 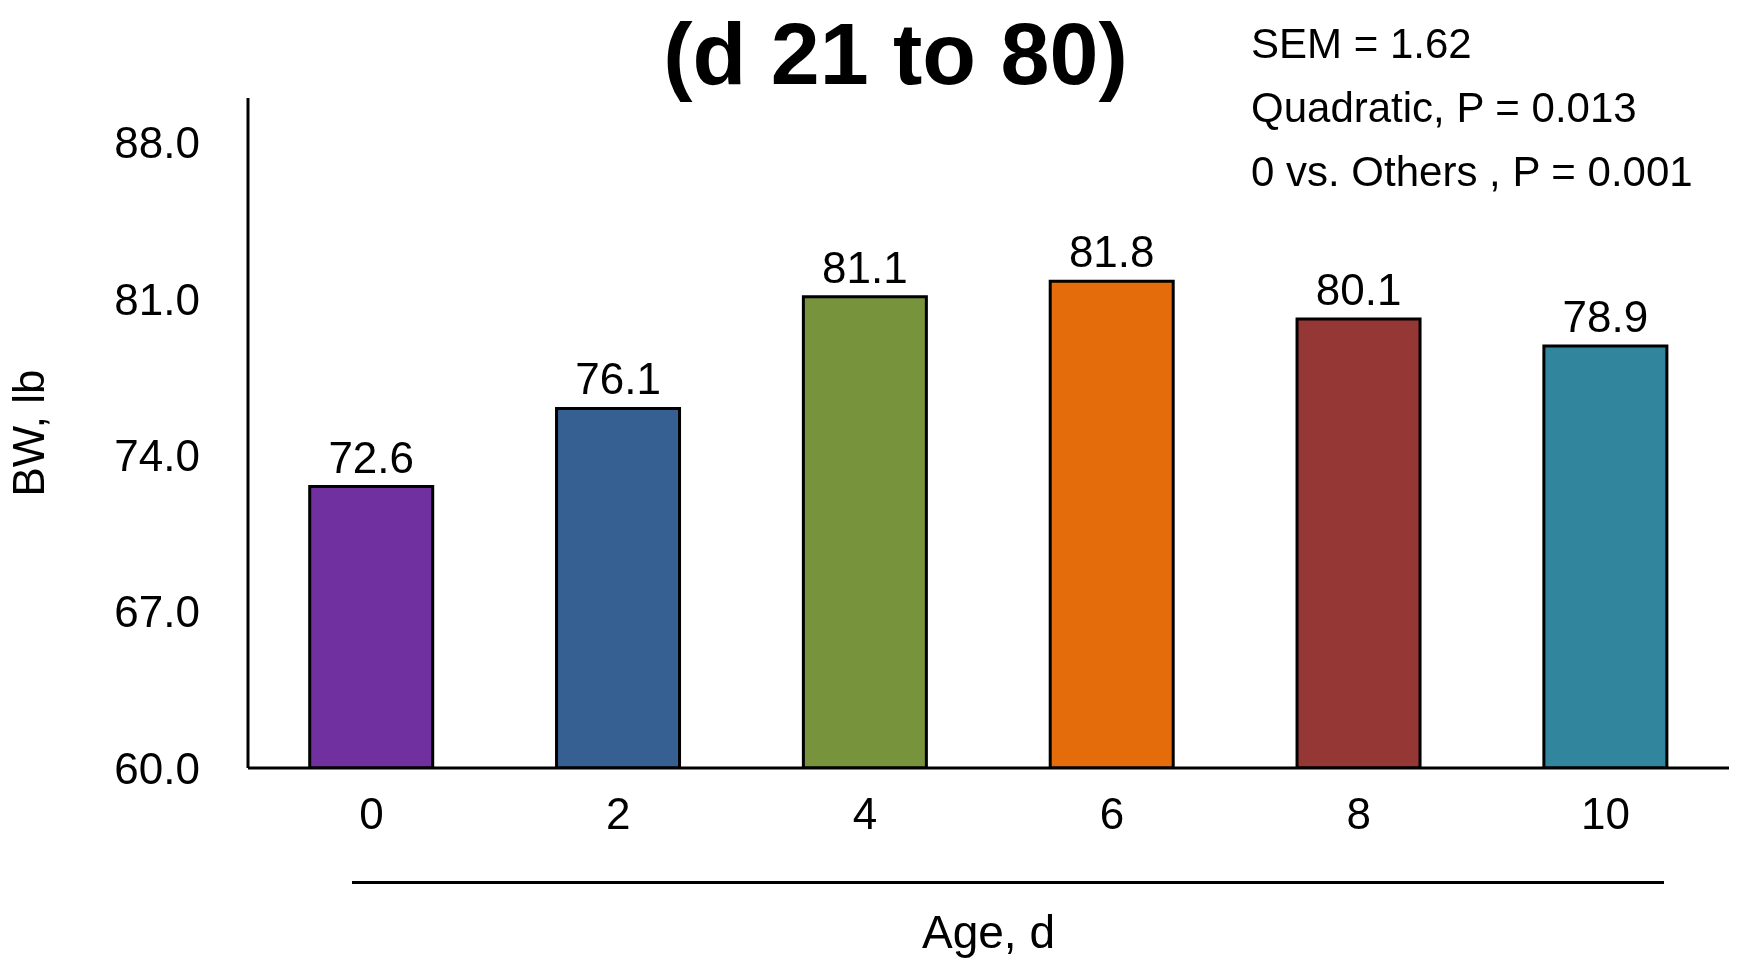 What do you see at coordinates (371, 457) in the screenshot?
I see `data-label: 72.6` at bounding box center [371, 457].